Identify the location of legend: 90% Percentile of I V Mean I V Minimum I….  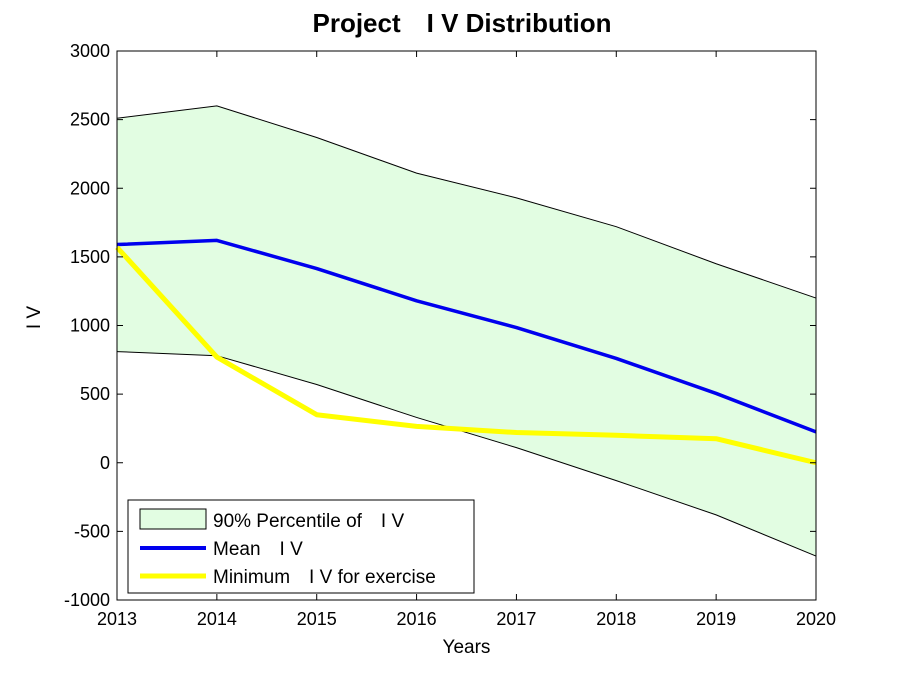
(301, 546).